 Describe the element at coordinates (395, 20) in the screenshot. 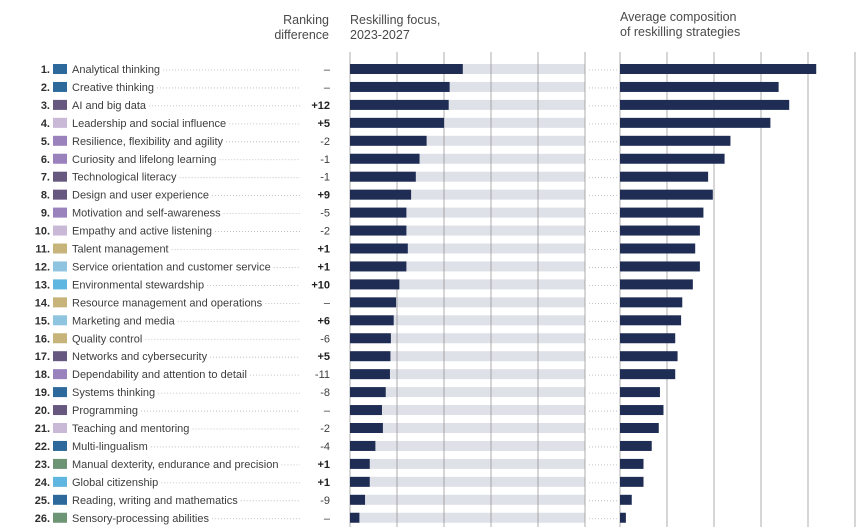

I see `focus-header-line1: Reskilling focus,` at that location.